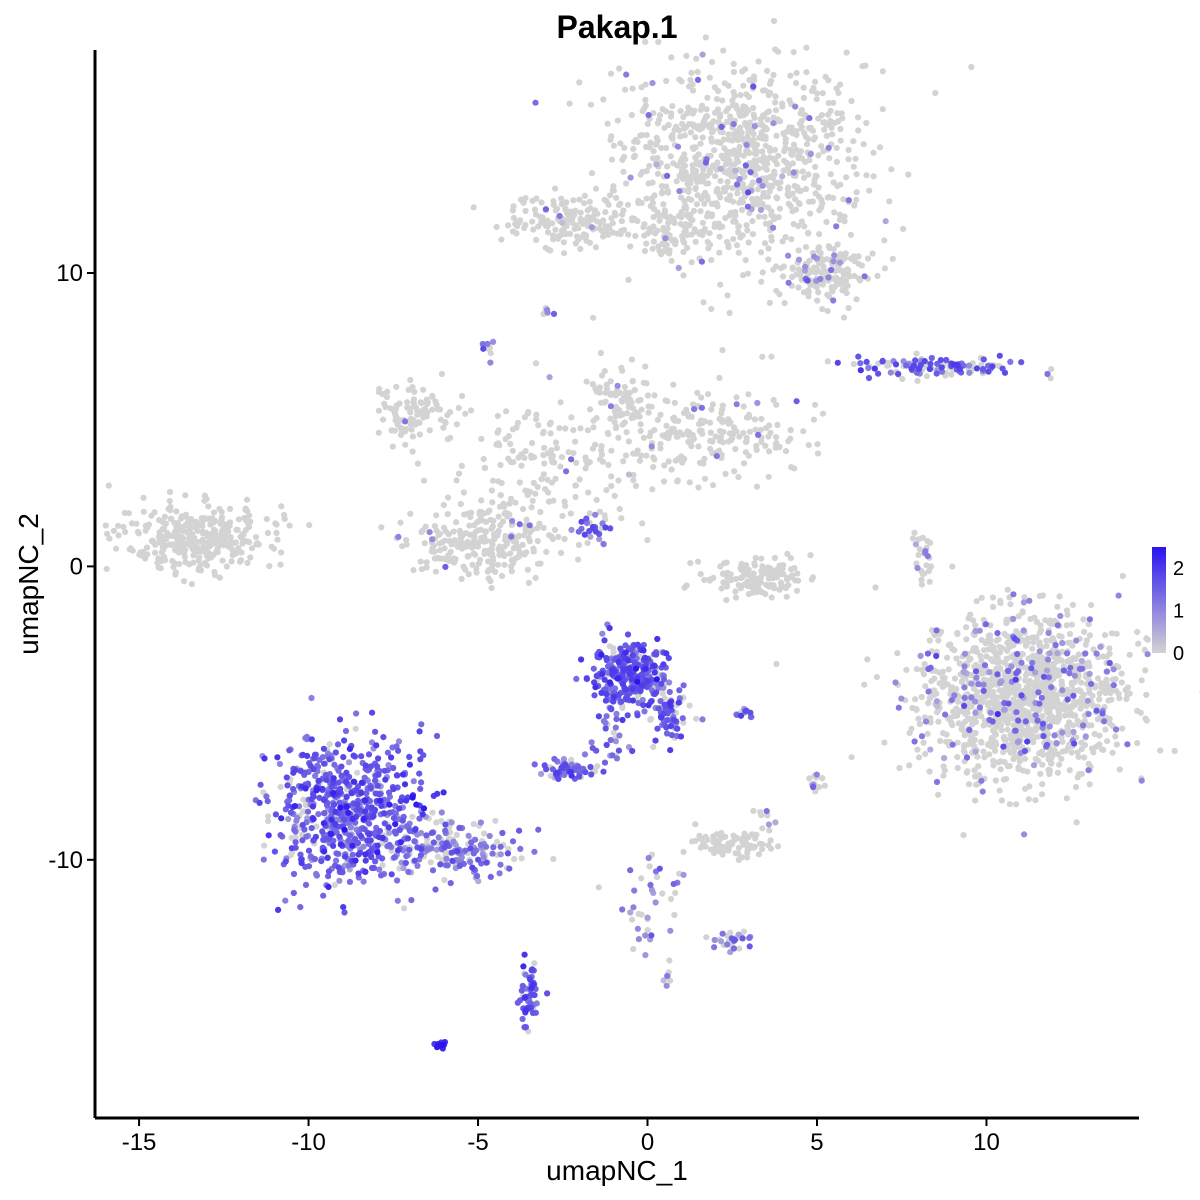 The image size is (1200, 1200). I want to click on cell-point-center-bottom, so click(616, 719).